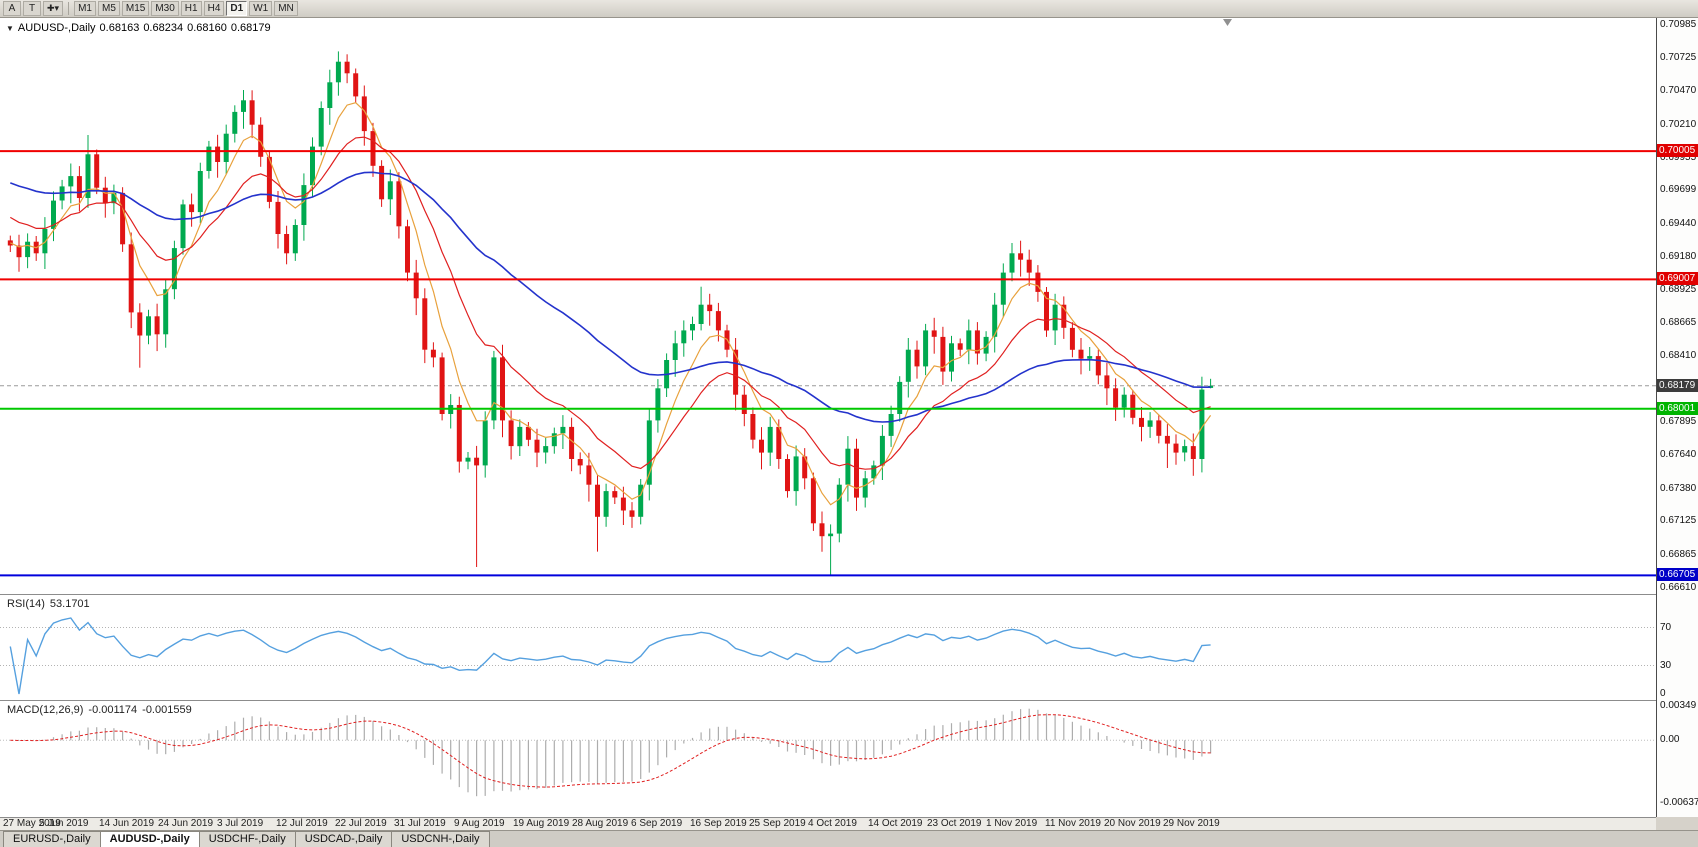 The width and height of the screenshot is (1698, 847). Describe the element at coordinates (541, 823) in the screenshot. I see `date-label: 19 Aug 2019` at that location.